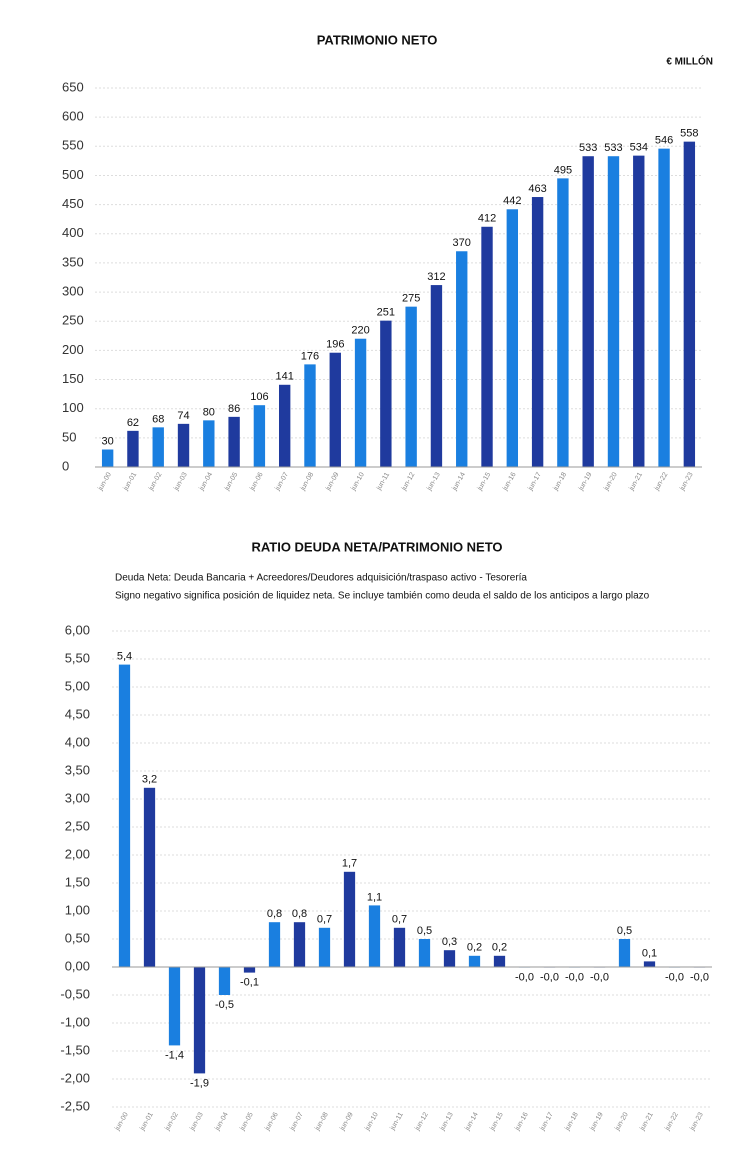 The height and width of the screenshot is (1155, 754). I want to click on y-tick-label: 3,00, so click(77, 797).